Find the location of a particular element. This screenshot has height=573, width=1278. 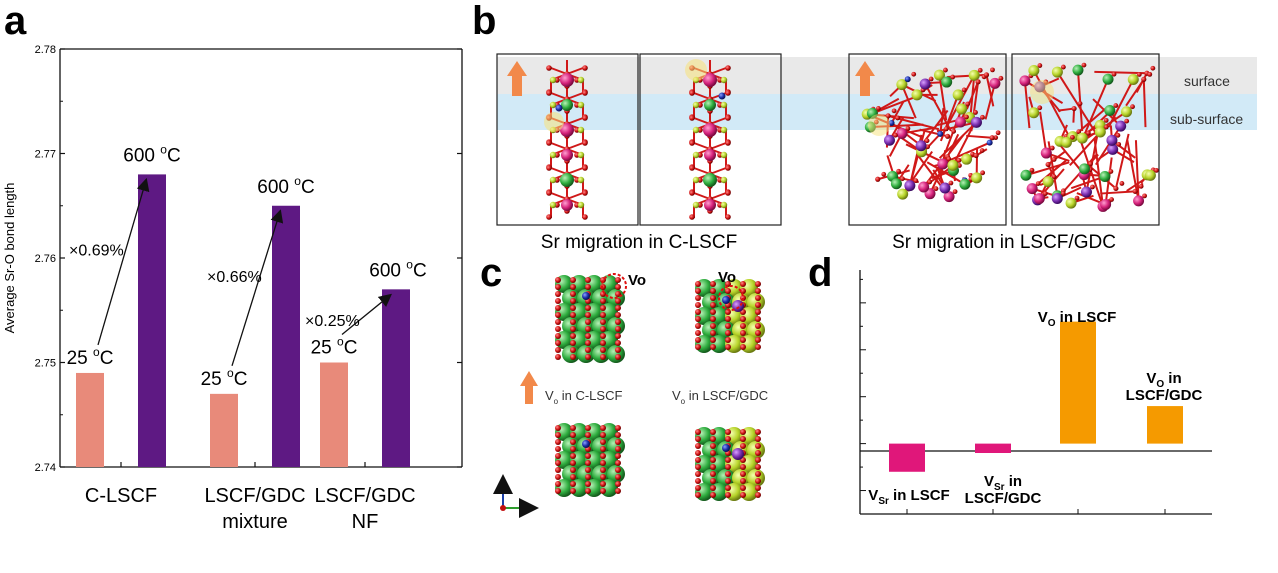

bar-label-rest-3: in is located at coordinates (1173, 378).